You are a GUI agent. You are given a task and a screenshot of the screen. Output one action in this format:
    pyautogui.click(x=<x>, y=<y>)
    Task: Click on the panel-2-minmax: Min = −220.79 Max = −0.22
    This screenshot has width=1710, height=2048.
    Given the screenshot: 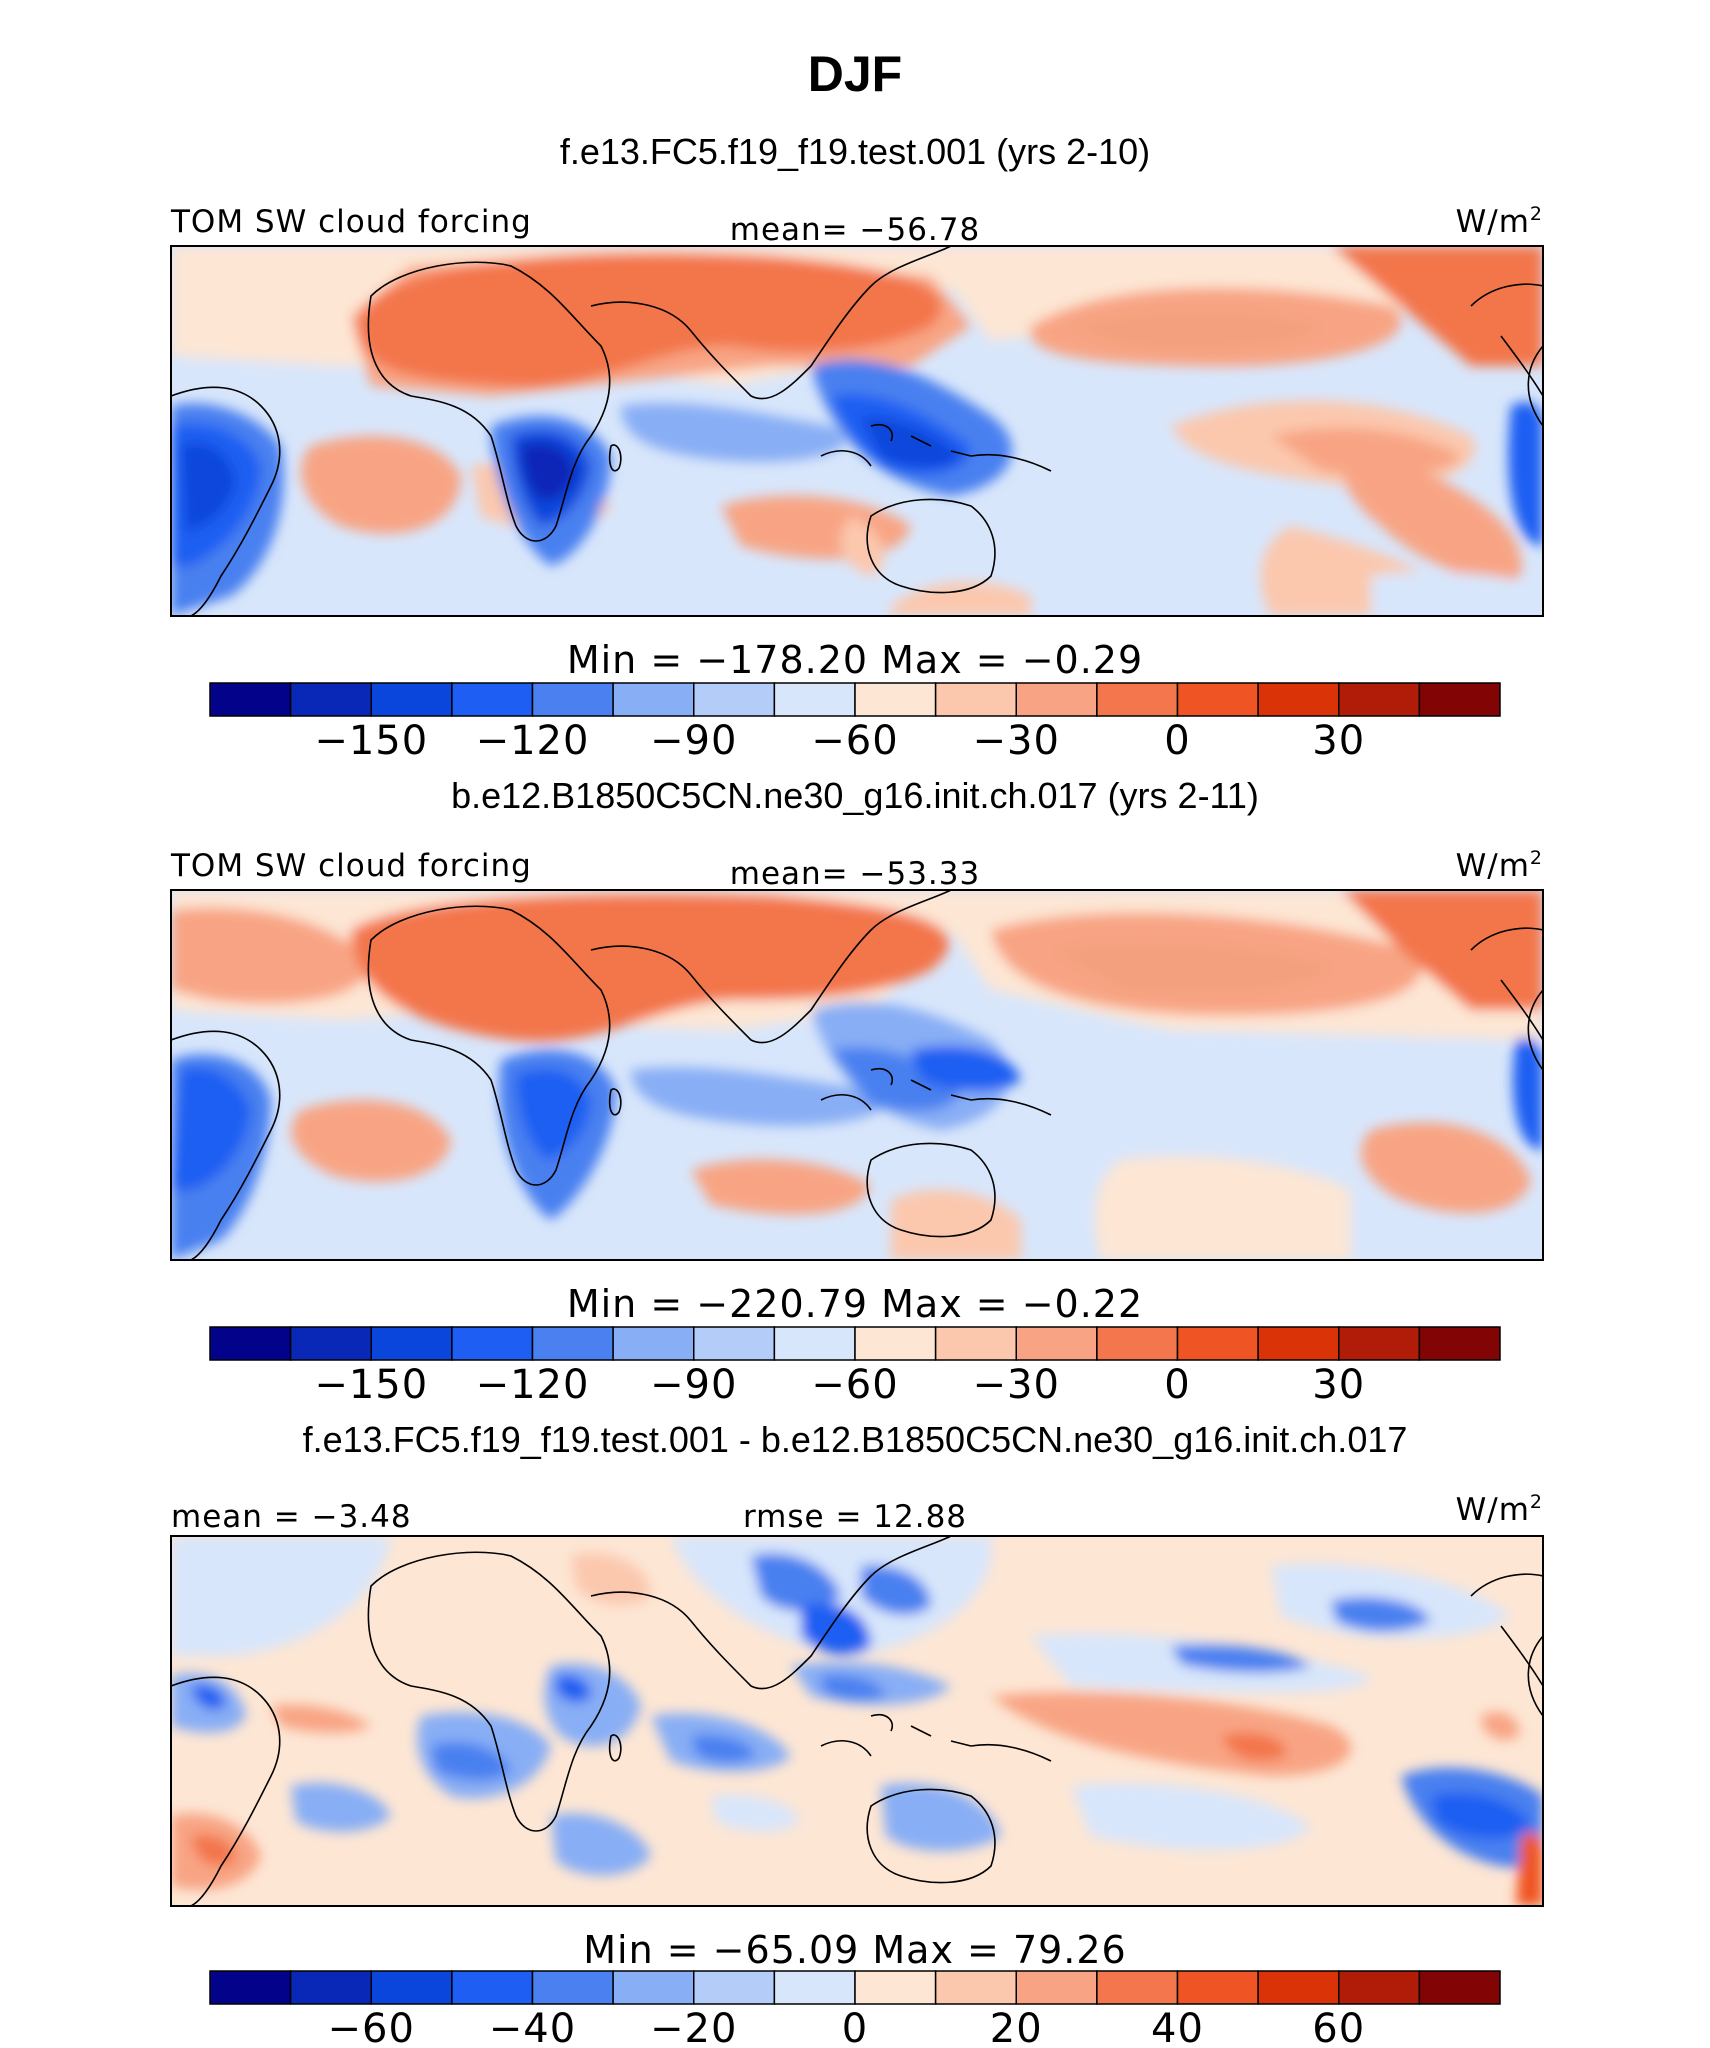 What is the action you would take?
    pyautogui.click(x=855, y=1304)
    